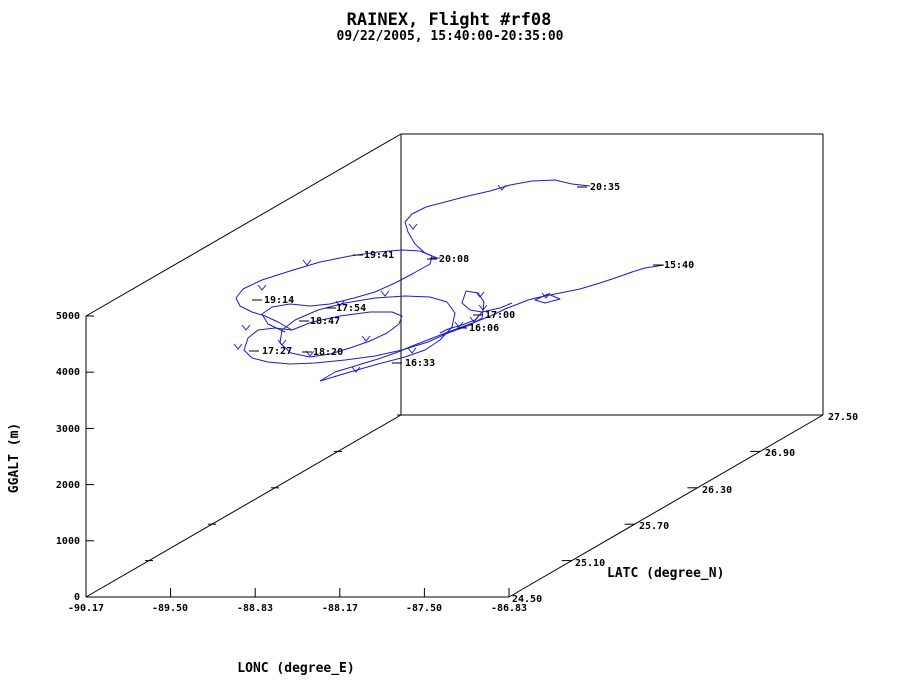  What do you see at coordinates (717, 490) in the screenshot?
I see `y-tick-label: 26.30` at bounding box center [717, 490].